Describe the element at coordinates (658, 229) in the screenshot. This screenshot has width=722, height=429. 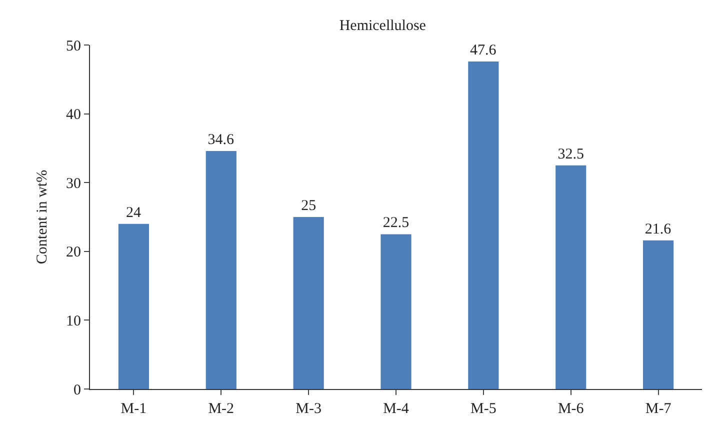
I see `data-label: 21.6` at that location.